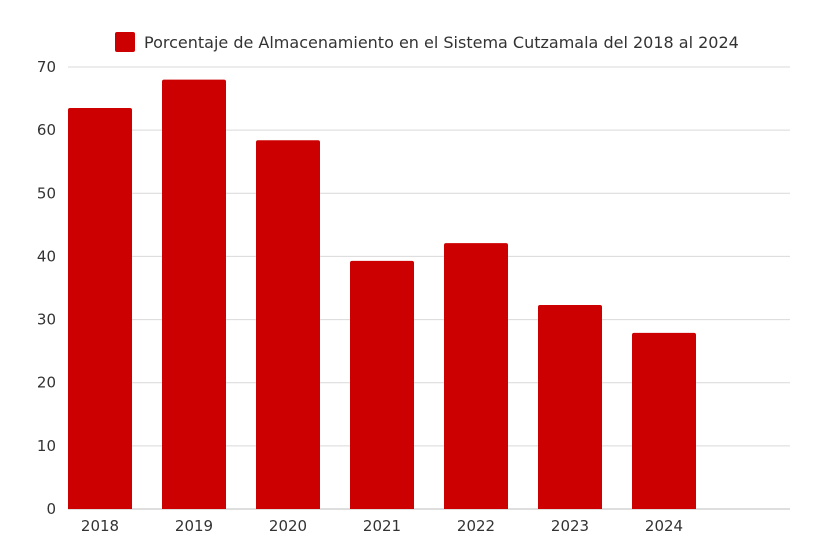 The width and height of the screenshot is (825, 550). Describe the element at coordinates (46, 67) in the screenshot. I see `y-tick-label: 70` at that location.